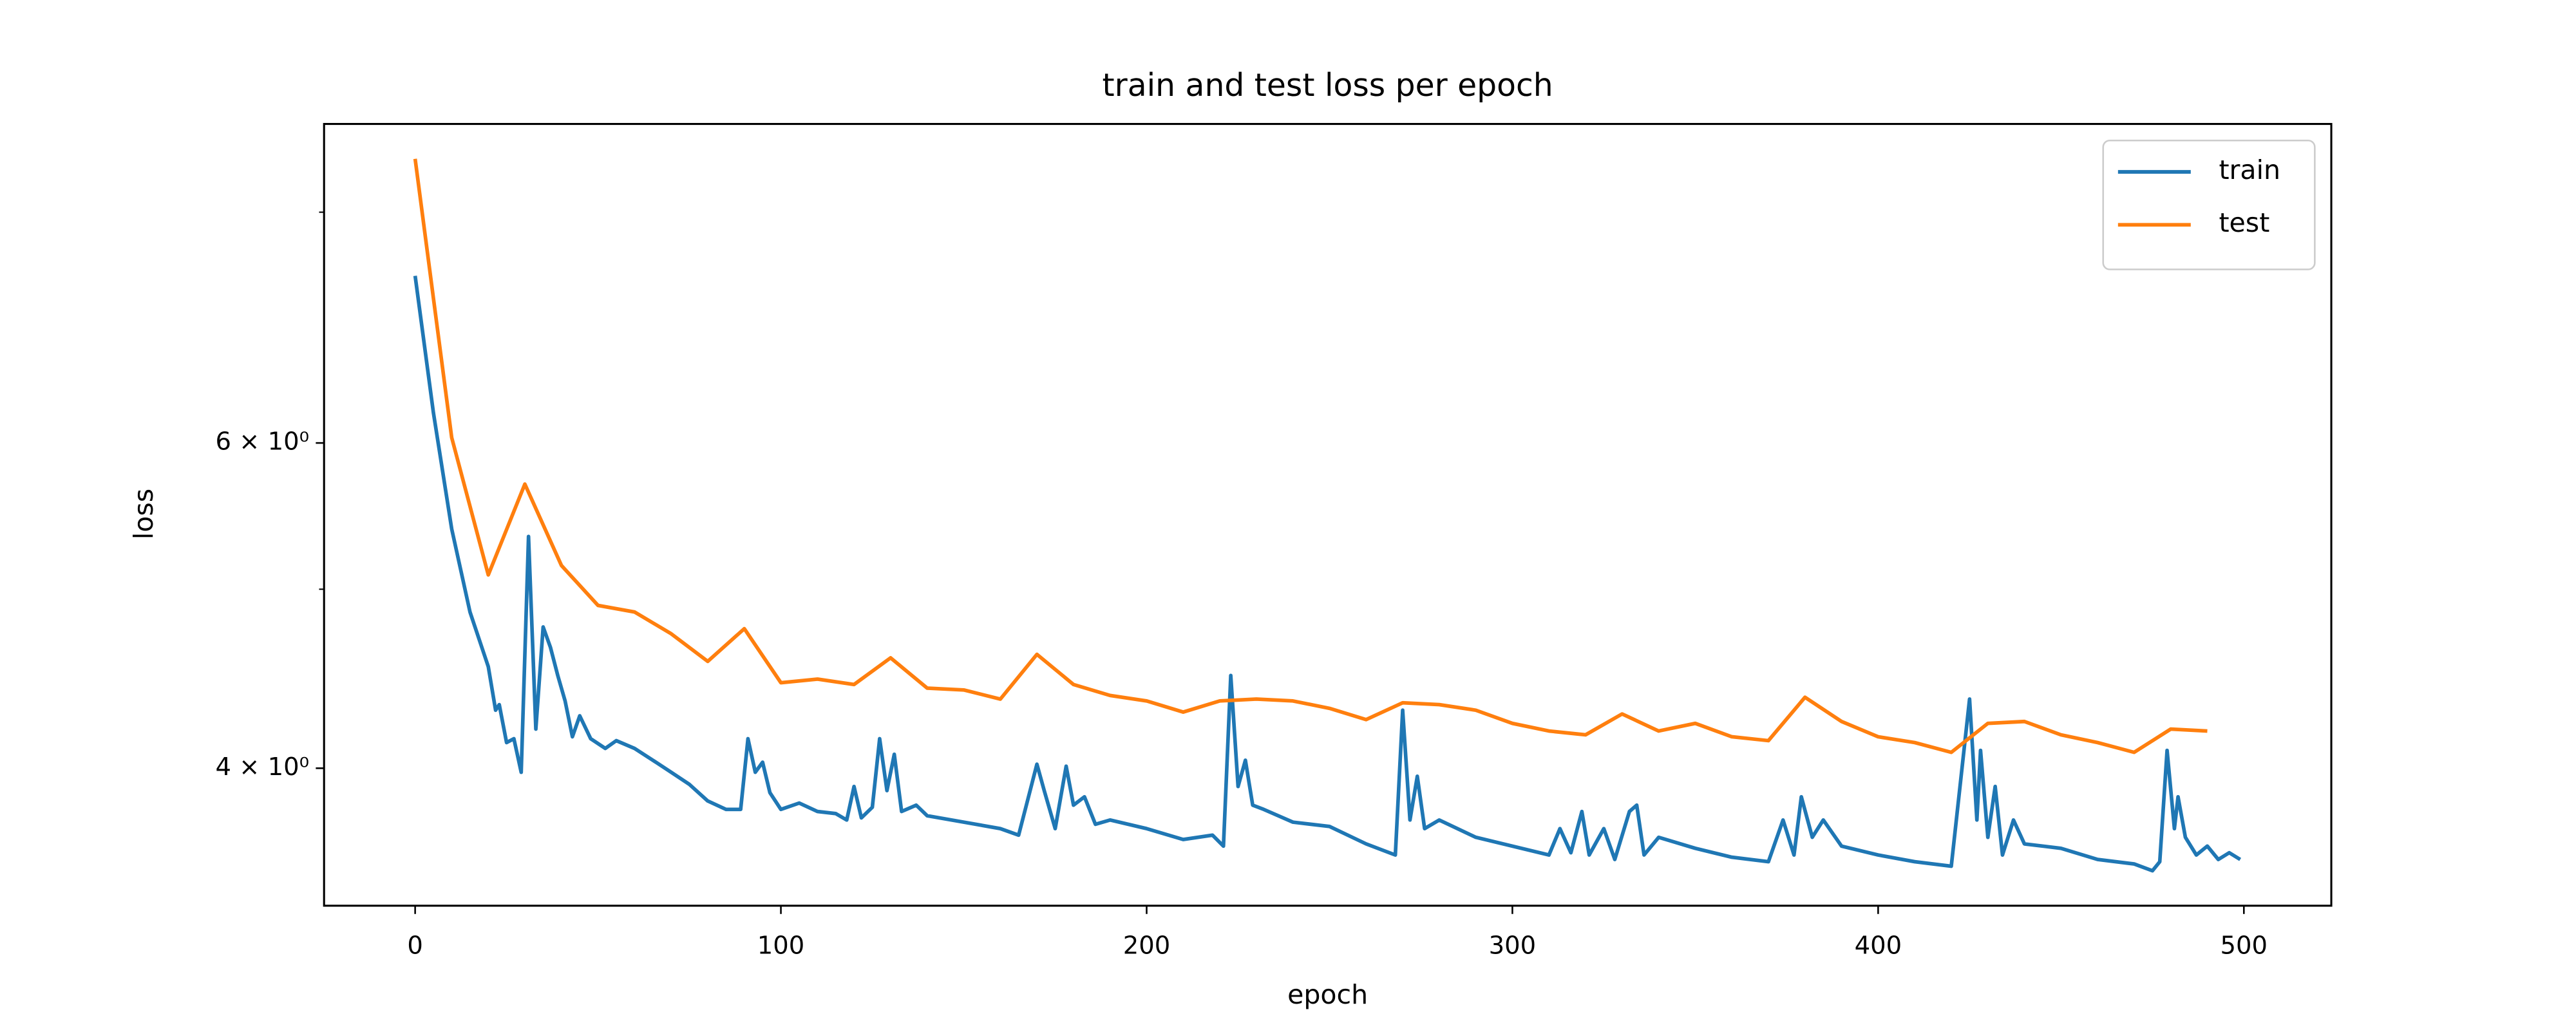  I want to click on y-tick-label: 6 × 10⁰, so click(262, 441).